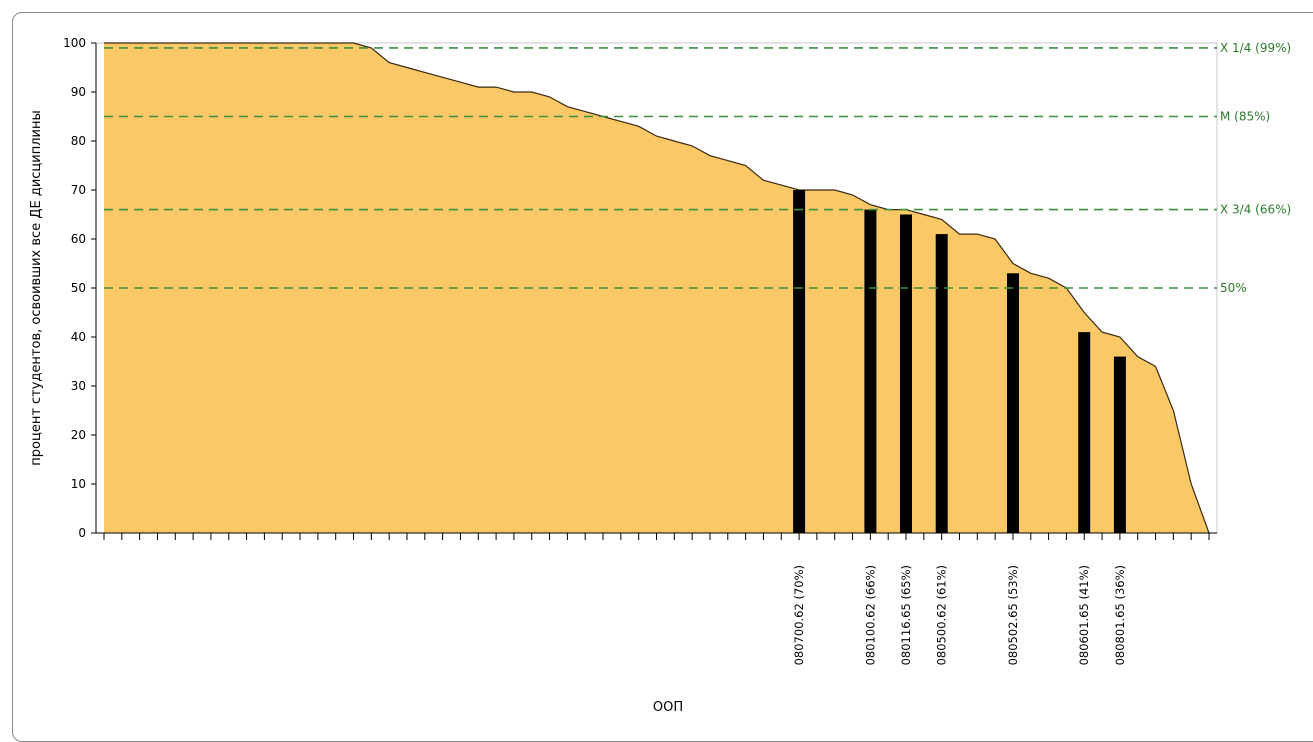  I want to click on y-tick-label-90: 90, so click(78, 92).